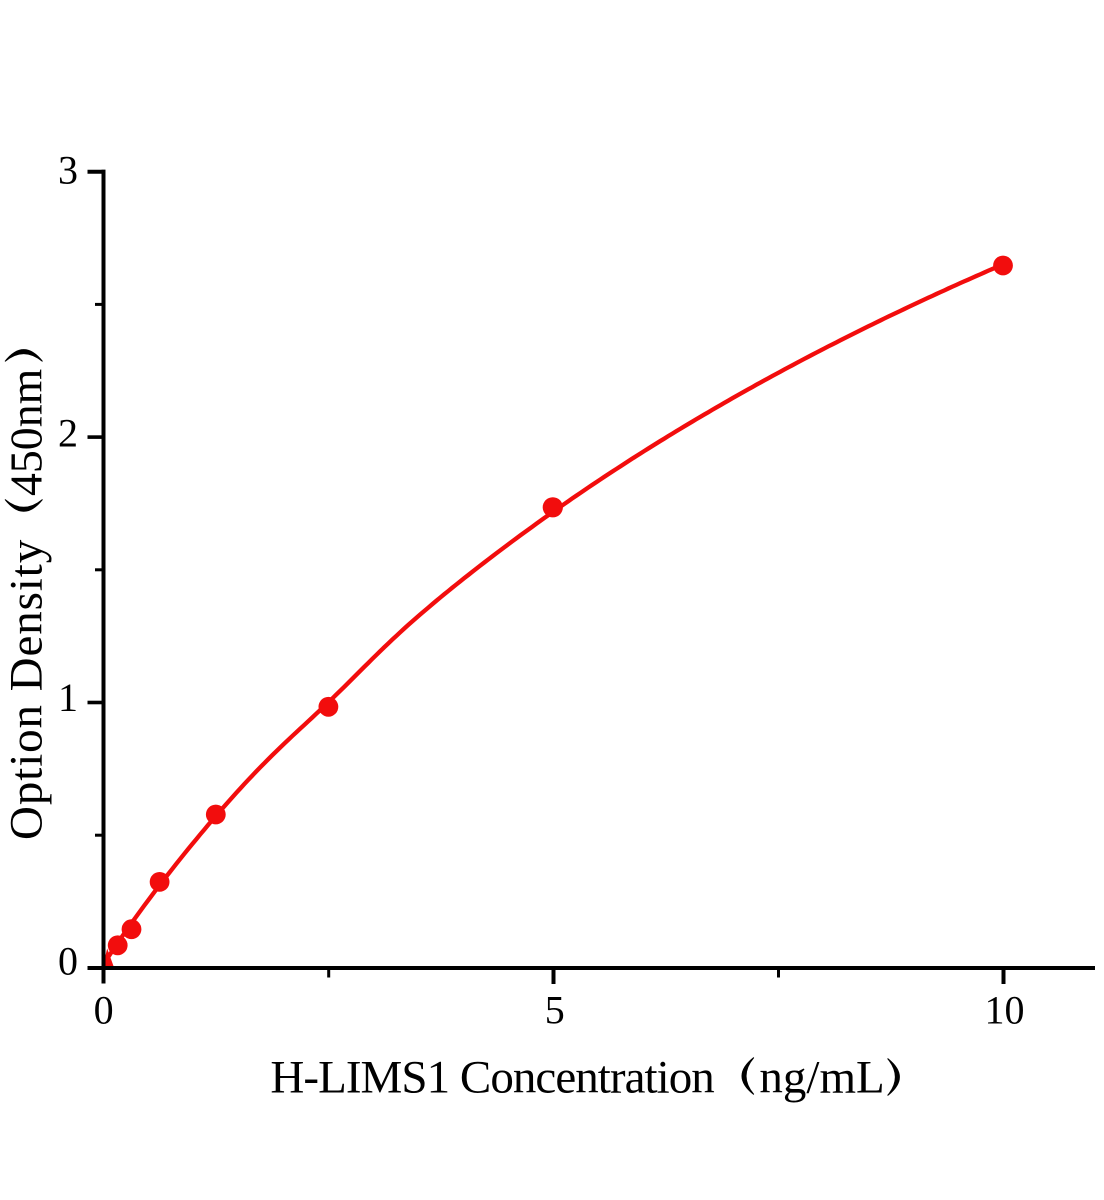 Image resolution: width=1104 pixels, height=1200 pixels. Describe the element at coordinates (68, 697) in the screenshot. I see `svg-text: 1` at that location.